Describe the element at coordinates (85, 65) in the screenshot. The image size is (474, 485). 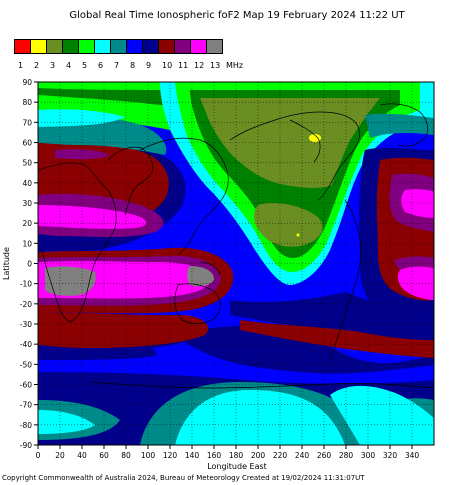
I see `legend-label: 5` at that location.